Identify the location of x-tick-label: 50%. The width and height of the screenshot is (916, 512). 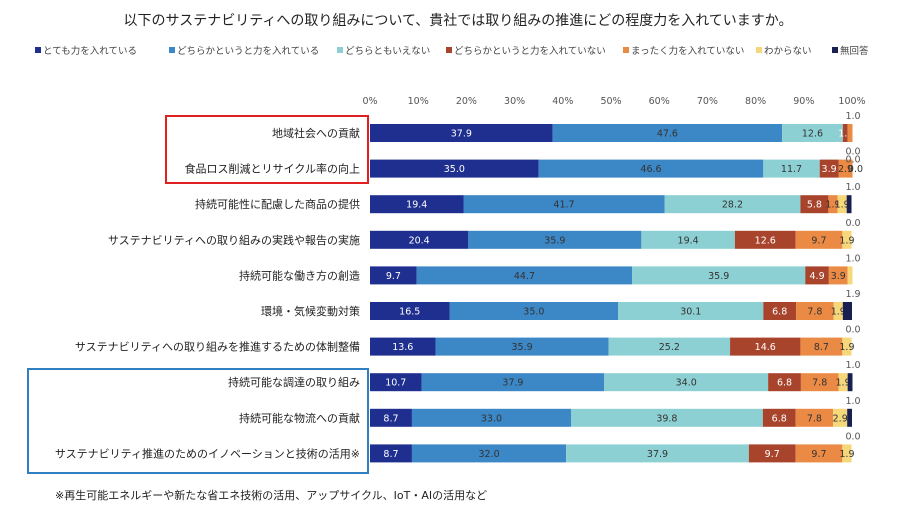
(610, 101).